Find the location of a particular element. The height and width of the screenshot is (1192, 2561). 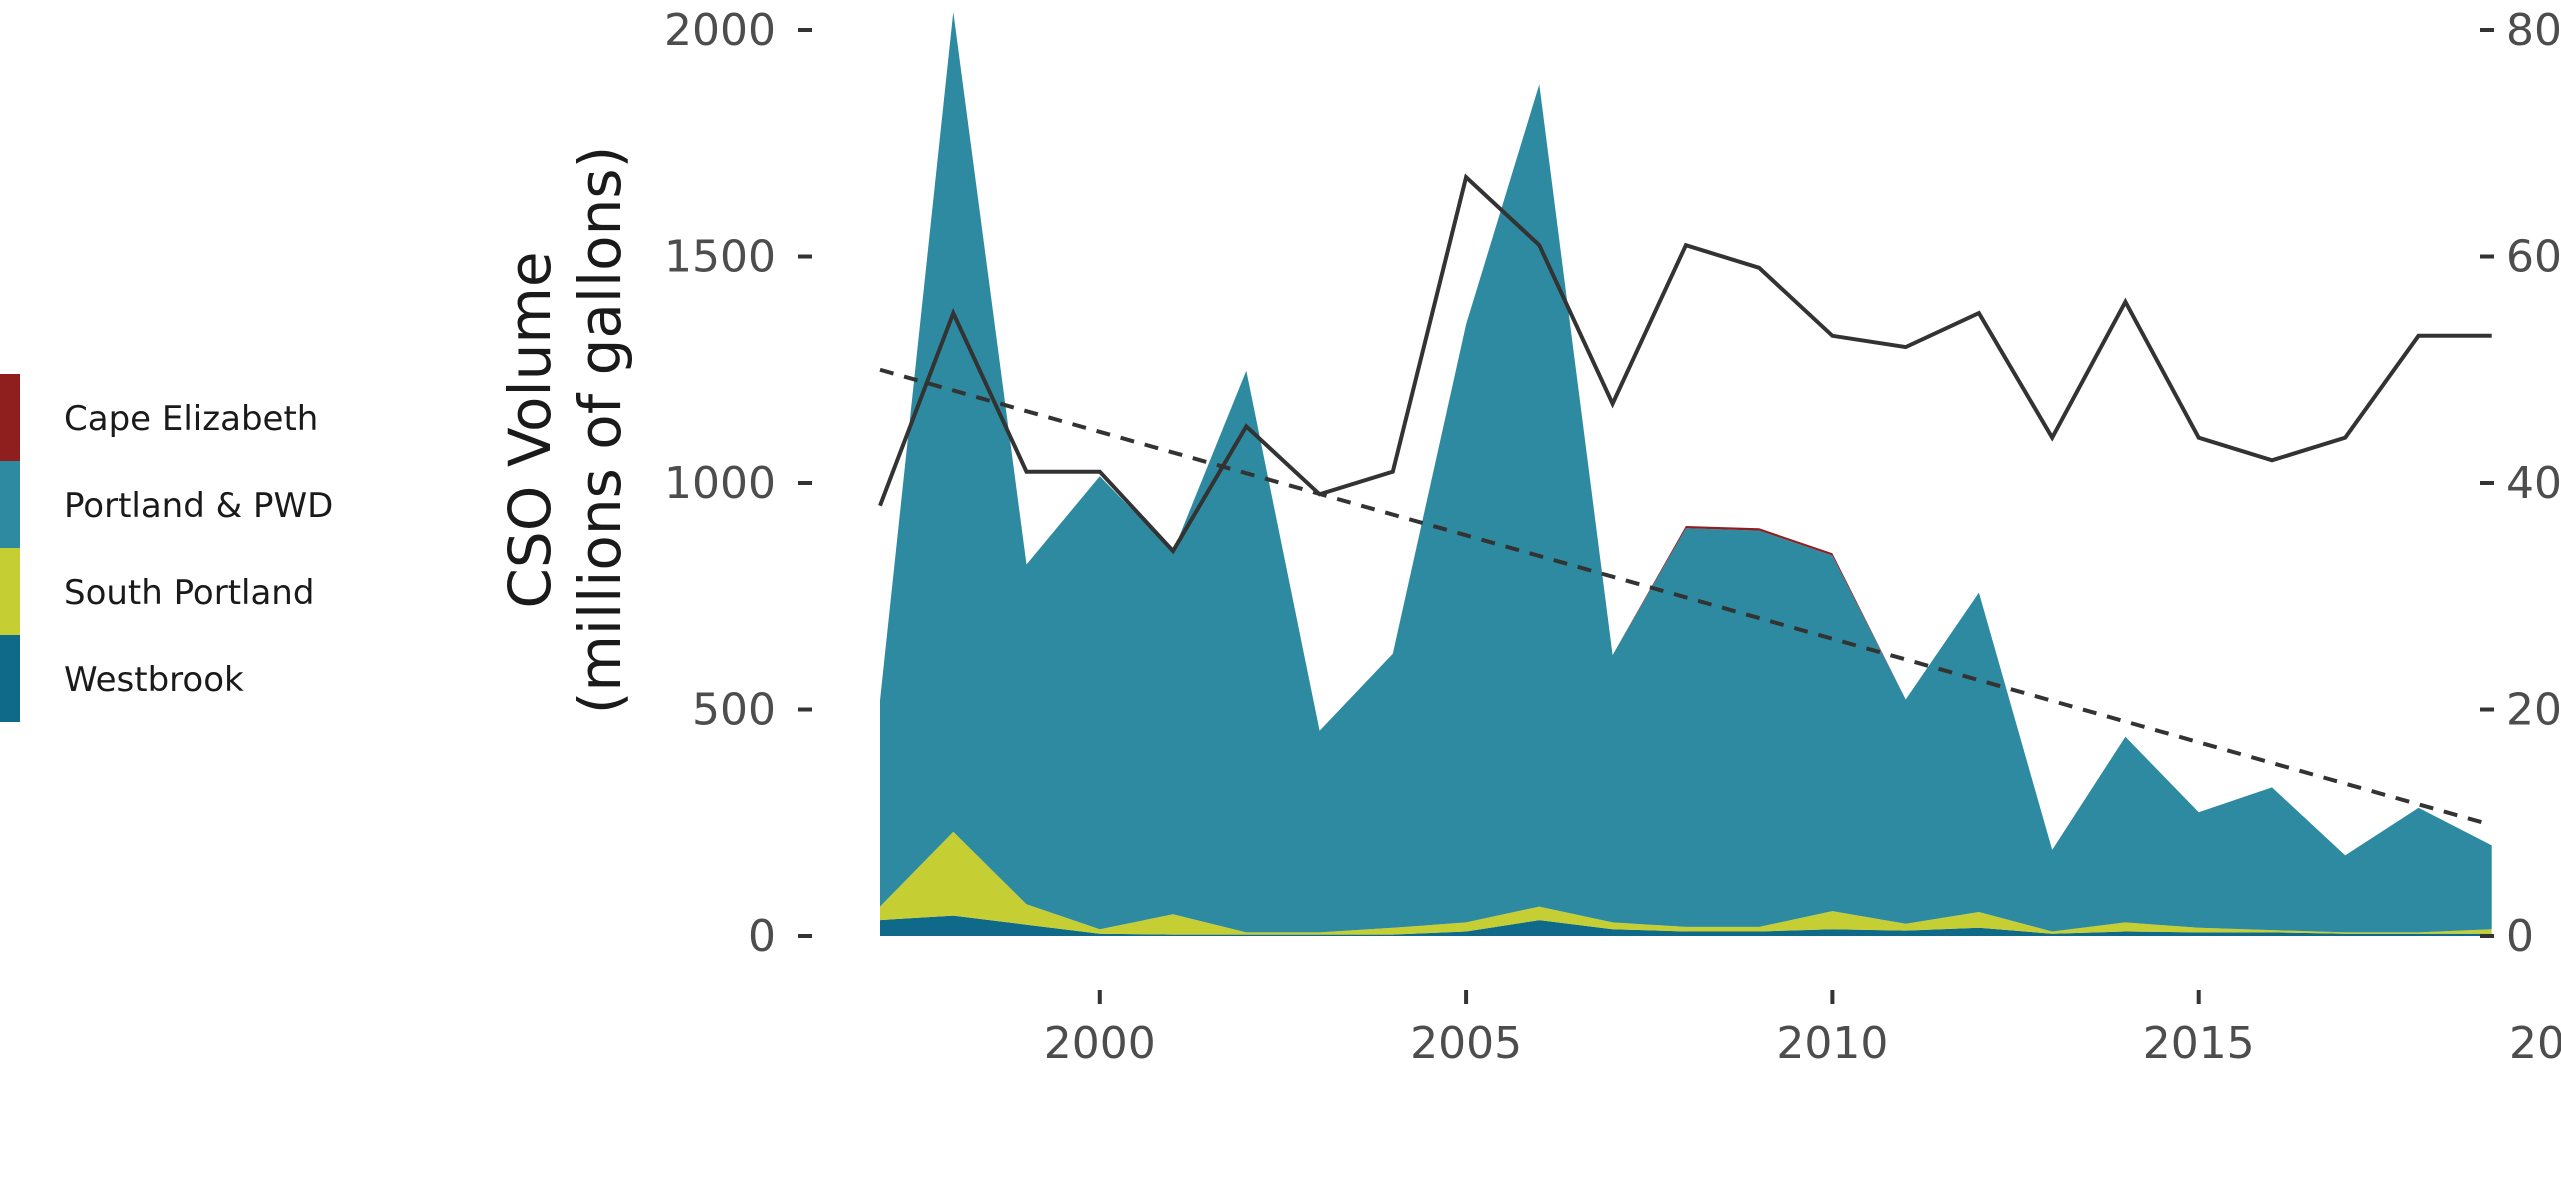

y-tick-label: 1000 is located at coordinates (720, 483).